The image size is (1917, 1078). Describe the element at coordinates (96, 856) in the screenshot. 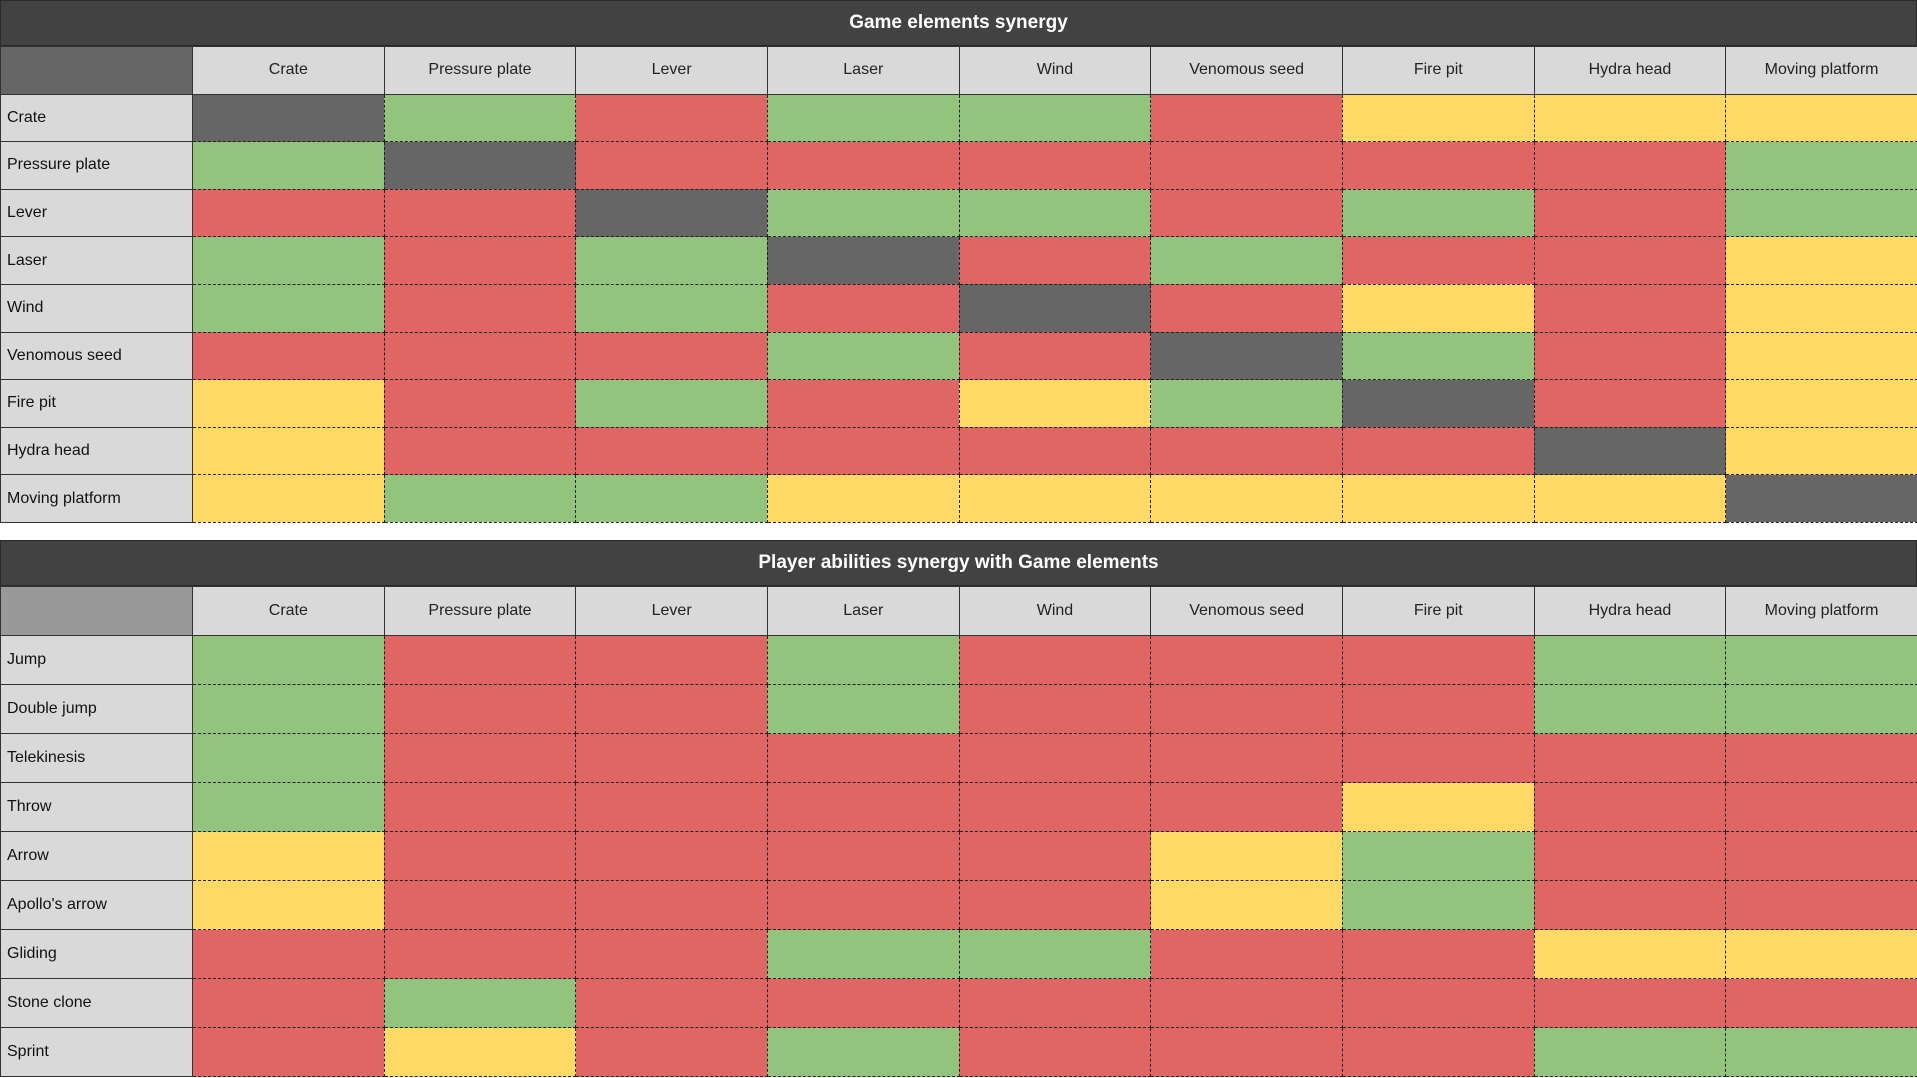

I see `row-header: Arrow` at that location.